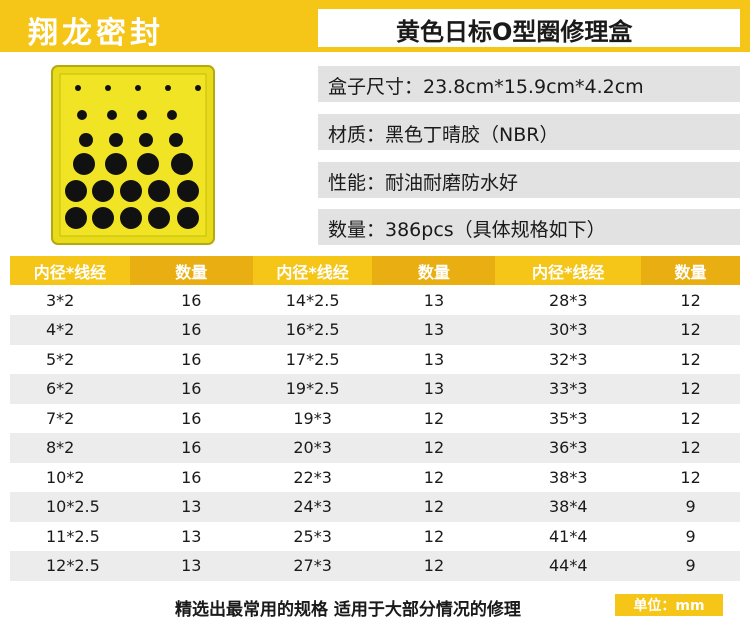  I want to click on size-cell: 19*3, so click(312, 418).